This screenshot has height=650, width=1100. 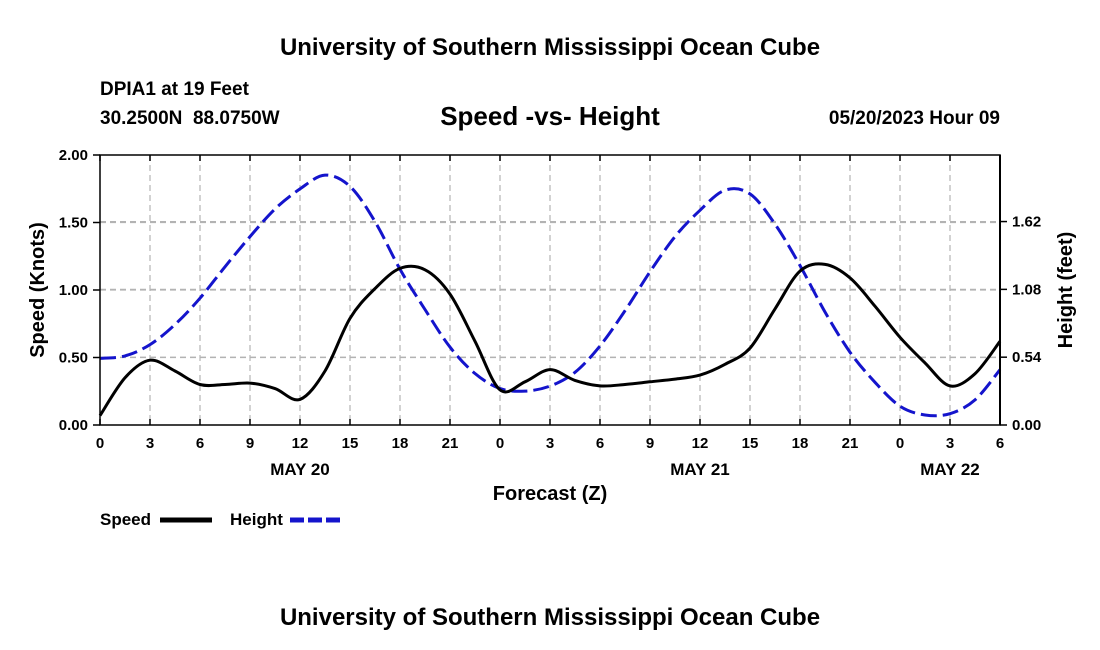 I want to click on y-tick-label: 0.00, so click(x=73, y=425).